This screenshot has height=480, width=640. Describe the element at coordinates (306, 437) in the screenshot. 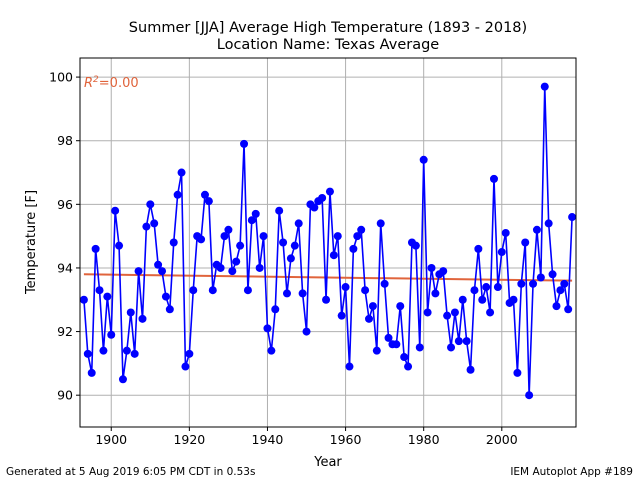

I see `x-axis: 1900 1920 1940 1960 1980 2000` at that location.